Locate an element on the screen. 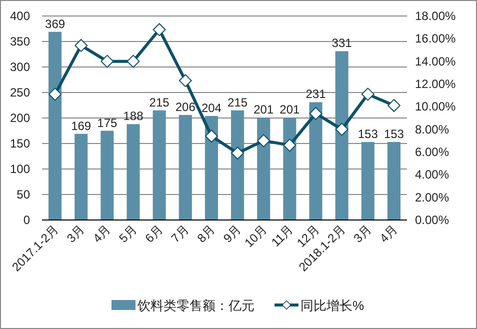 Image resolution: width=477 pixels, height=329 pixels. y2-tick-label: 18.00% is located at coordinates (435, 16).